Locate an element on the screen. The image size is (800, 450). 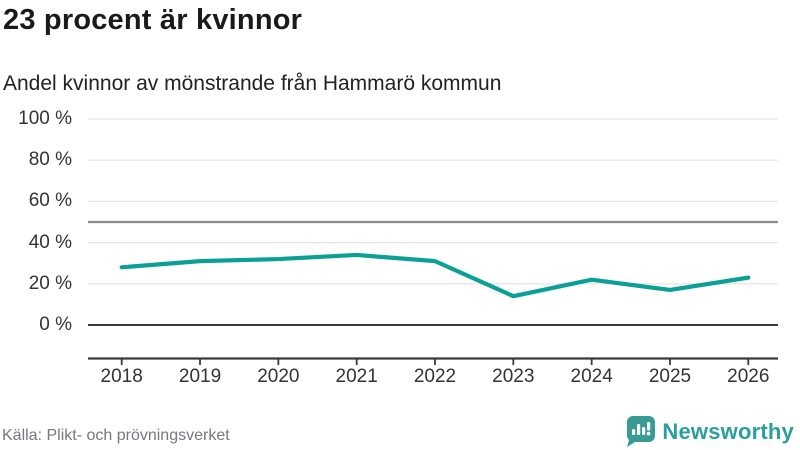
y-axis-tick-label: 20 % is located at coordinates (50, 283).